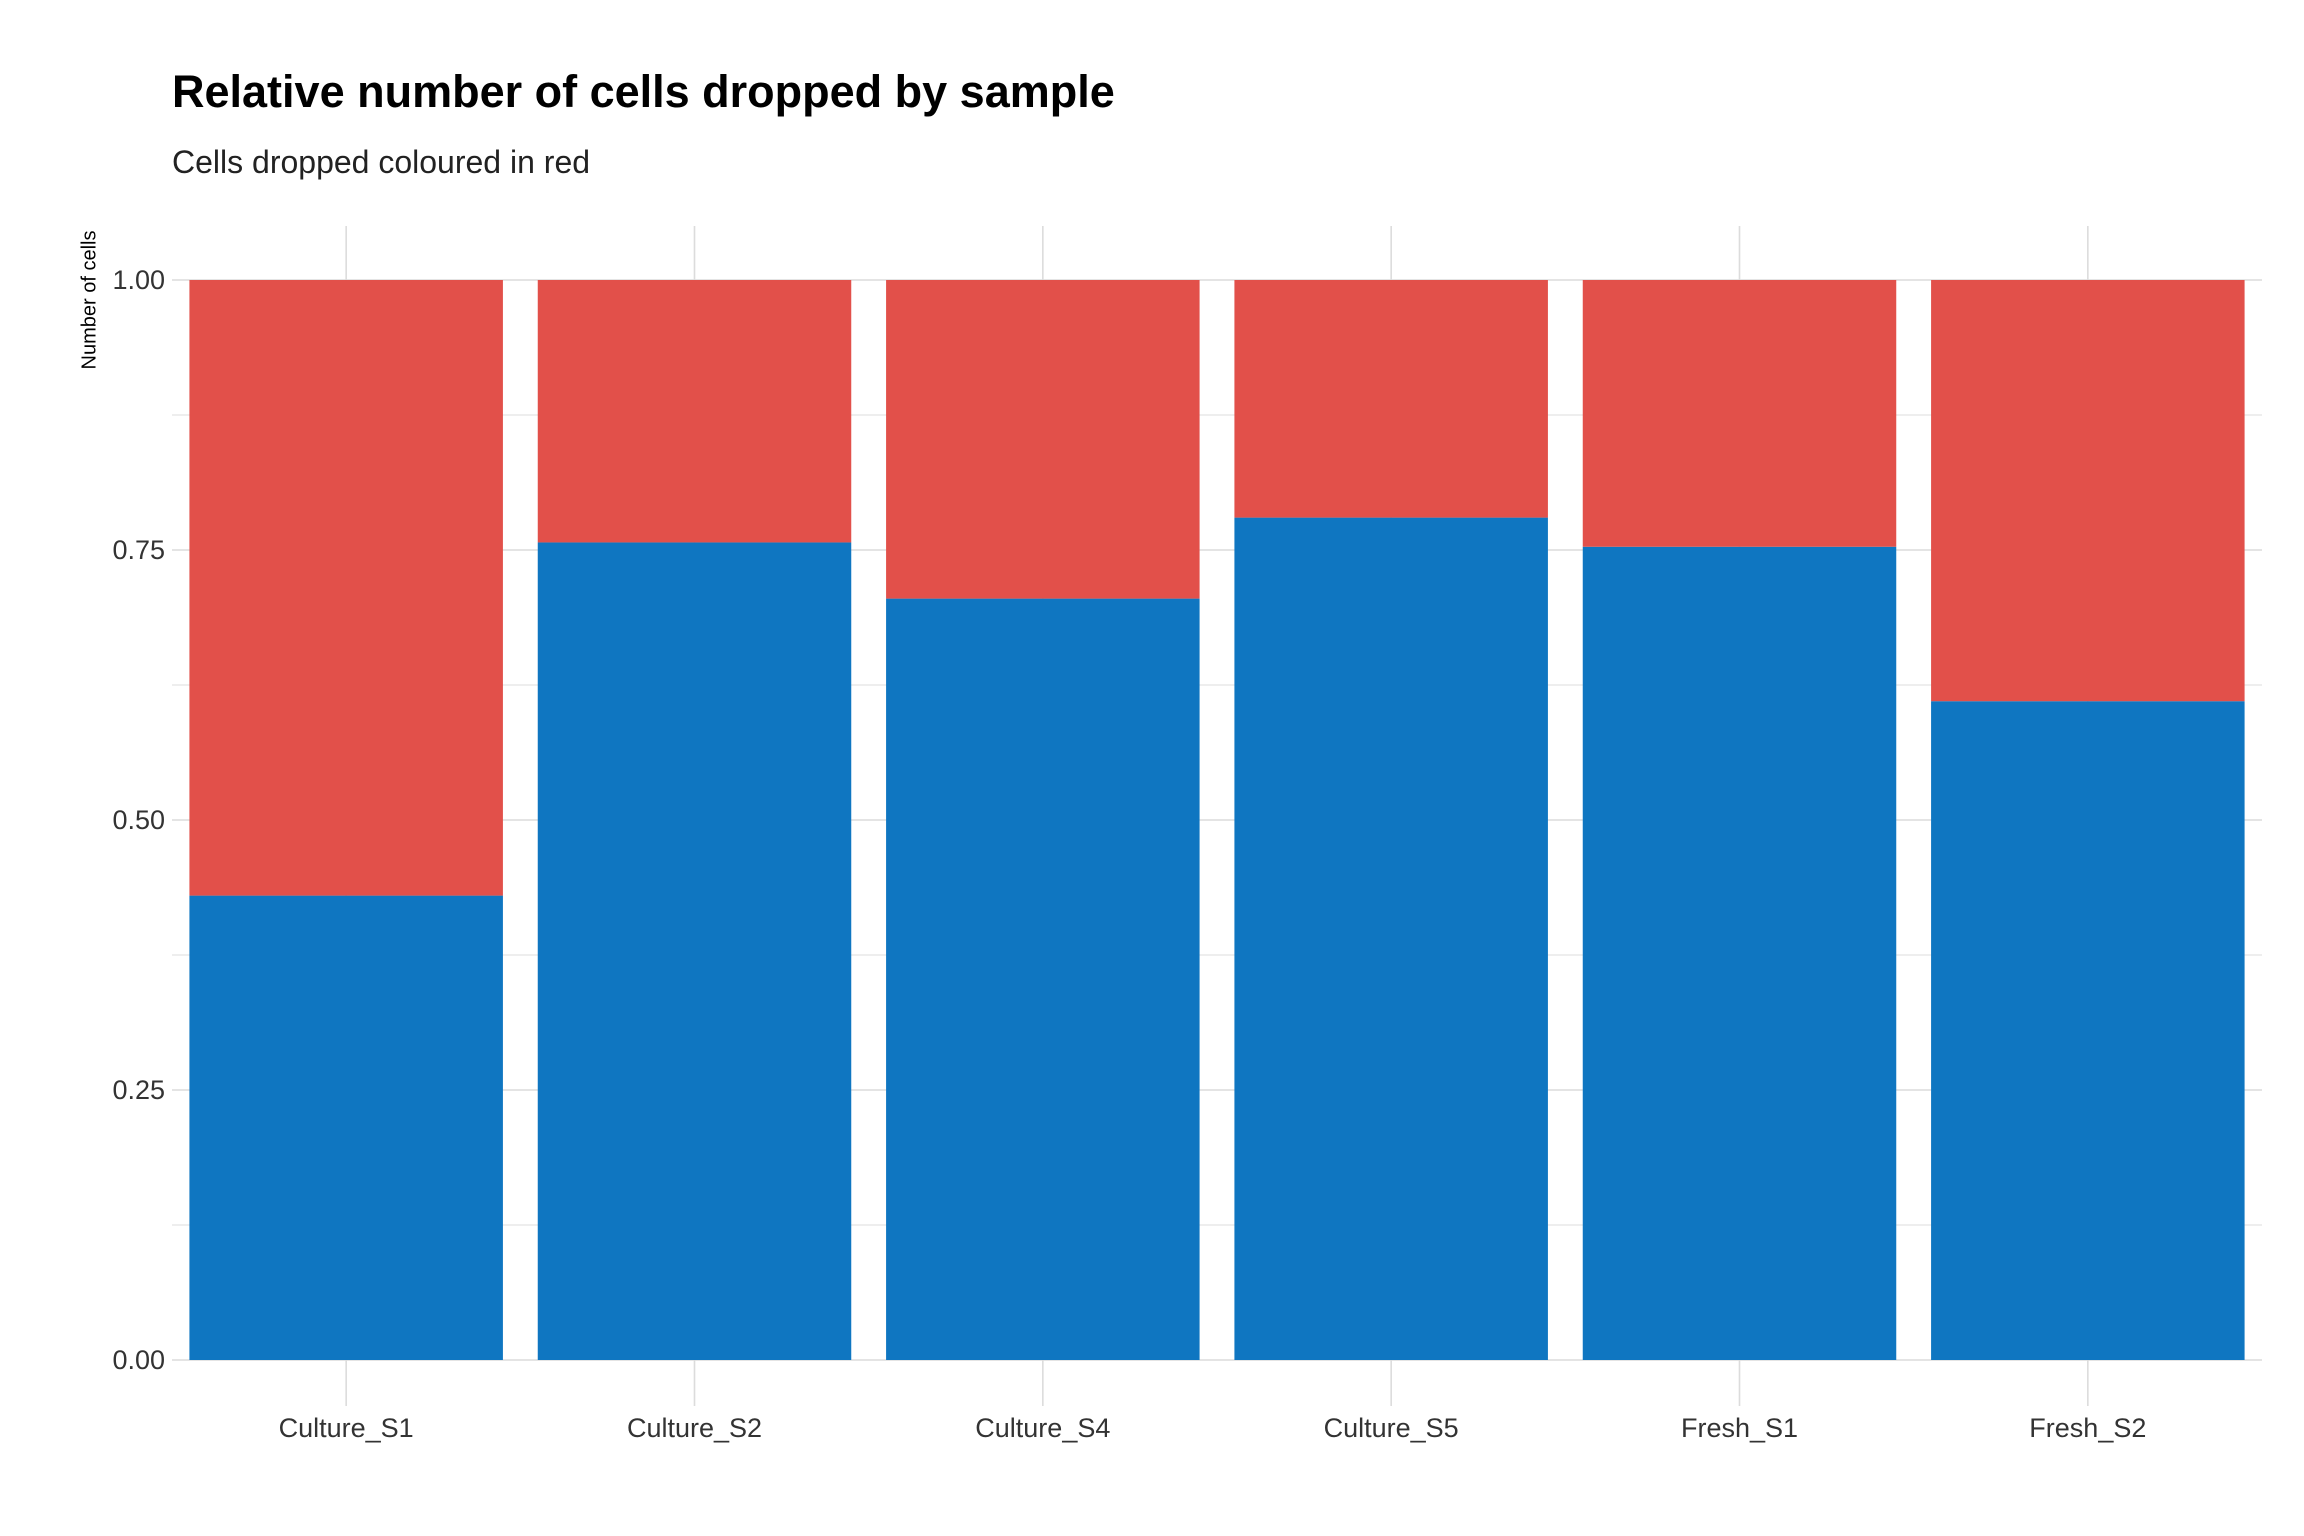 The image size is (2304, 1536). I want to click on y-tick-label: 1.00, so click(138, 280).